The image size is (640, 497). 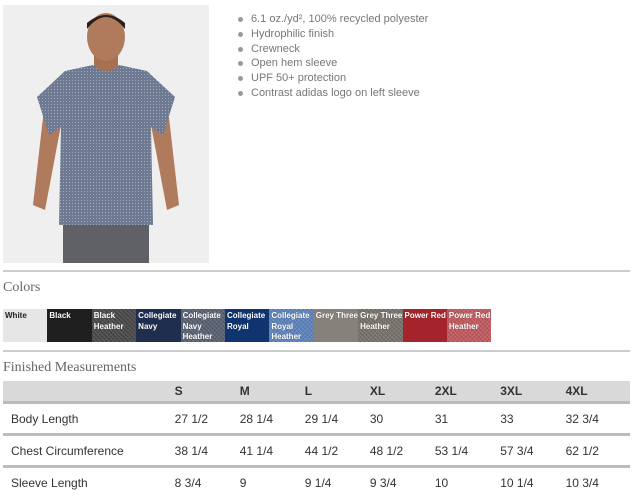 I want to click on color-swatch: White, so click(x=25, y=325).